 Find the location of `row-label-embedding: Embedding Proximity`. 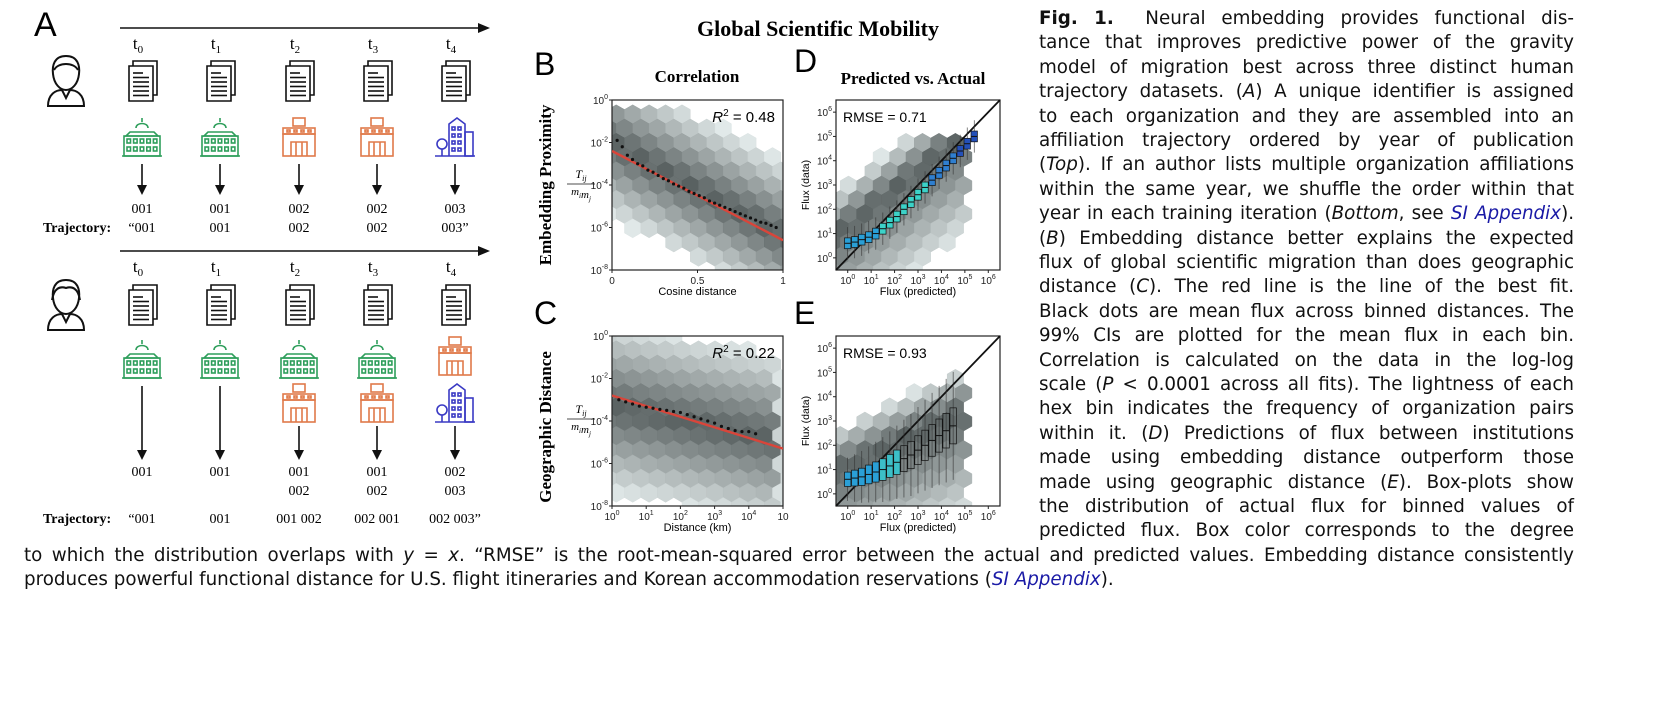

row-label-embedding: Embedding Proximity is located at coordinates (545, 184).